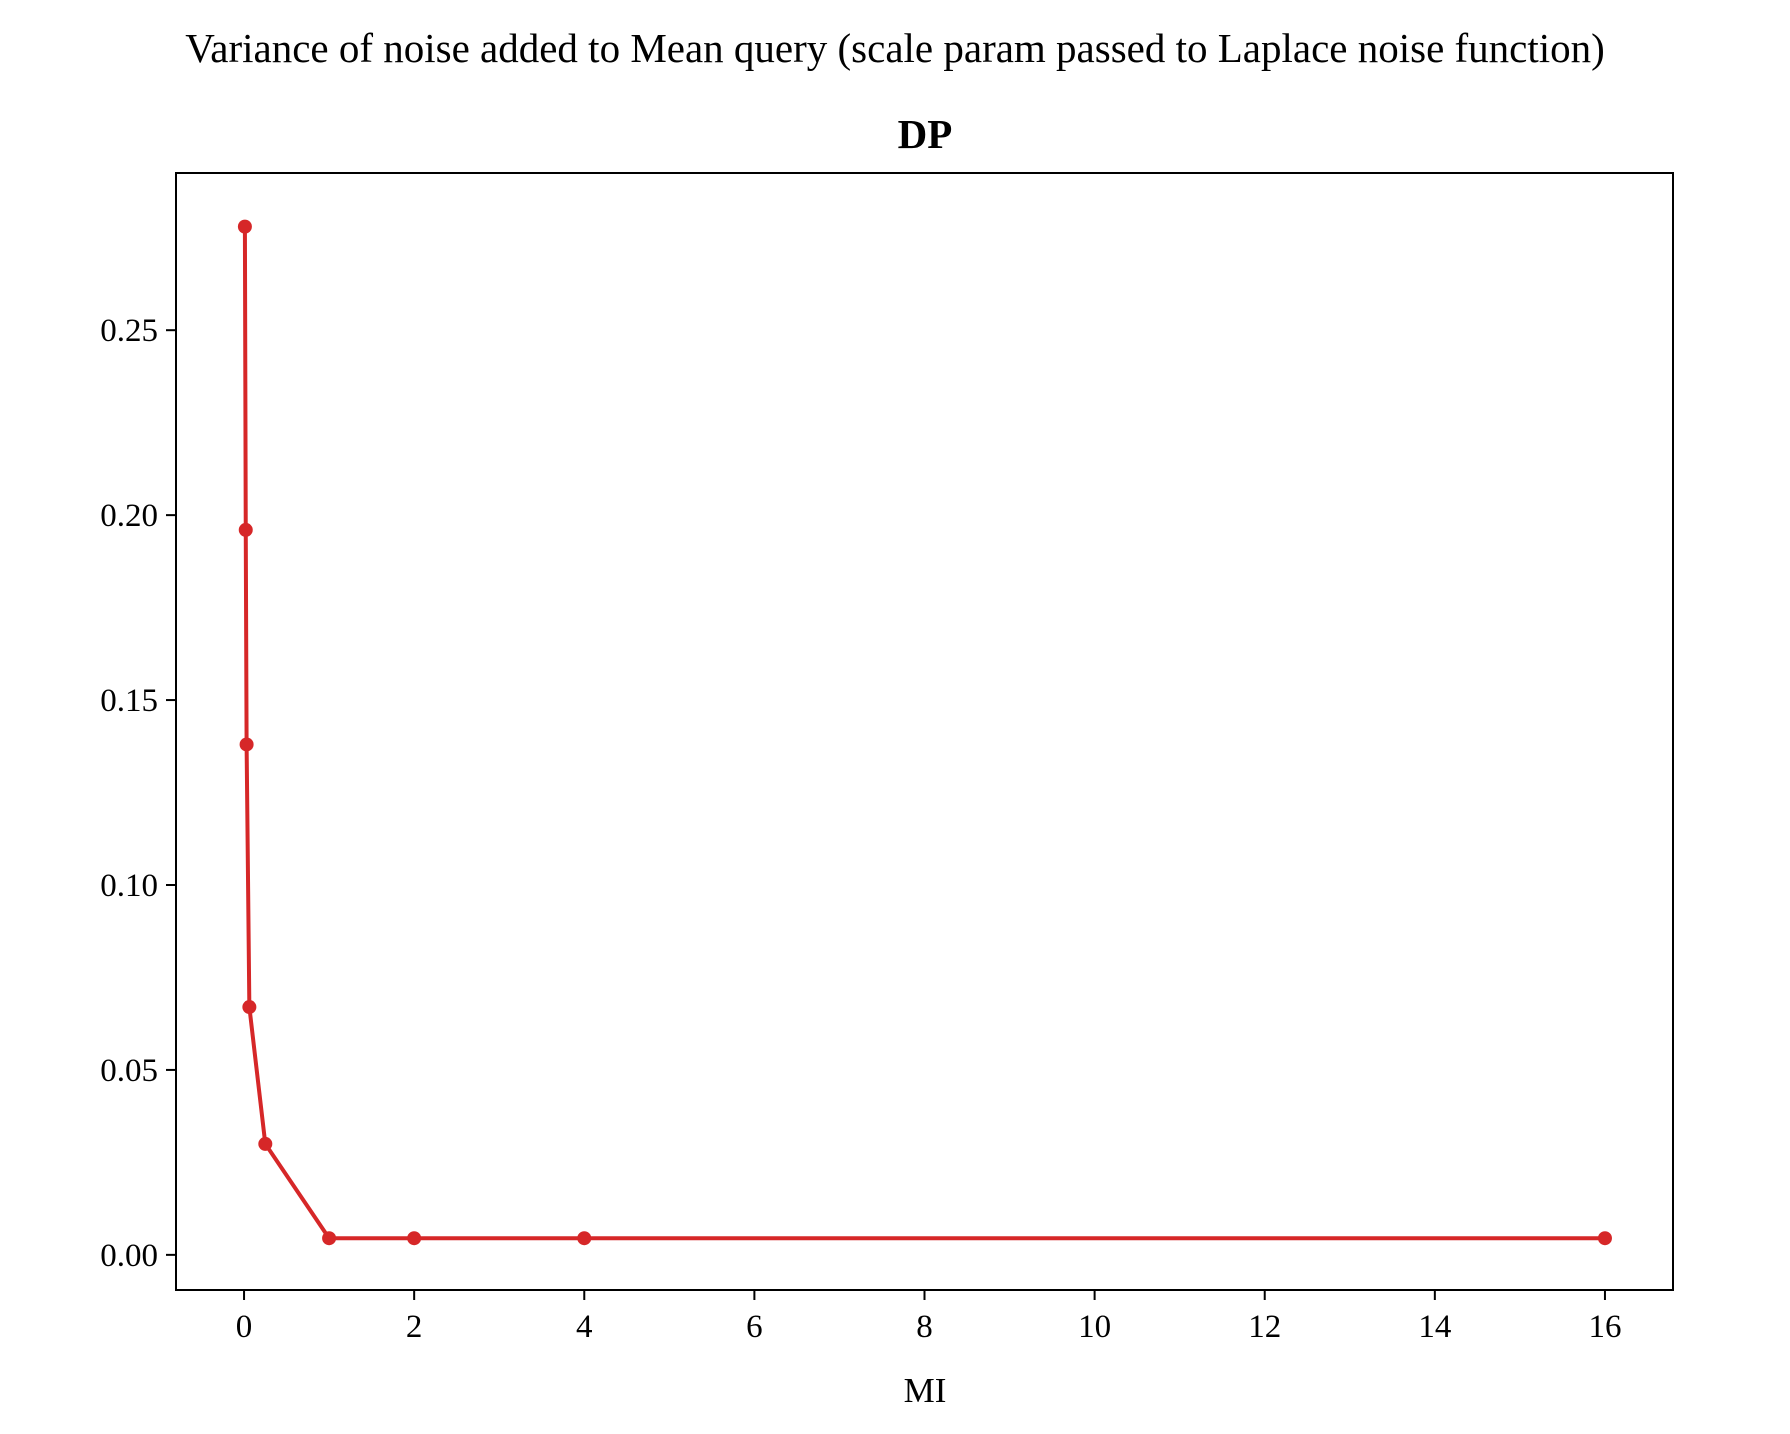  Describe the element at coordinates (1604, 1327) in the screenshot. I see `x-tick-label: 16` at that location.